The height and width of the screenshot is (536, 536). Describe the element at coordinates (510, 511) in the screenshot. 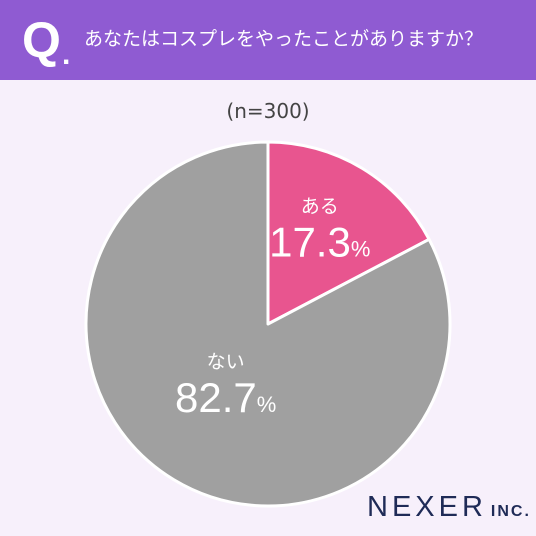

I see `brand-suffix: INC.` at that location.